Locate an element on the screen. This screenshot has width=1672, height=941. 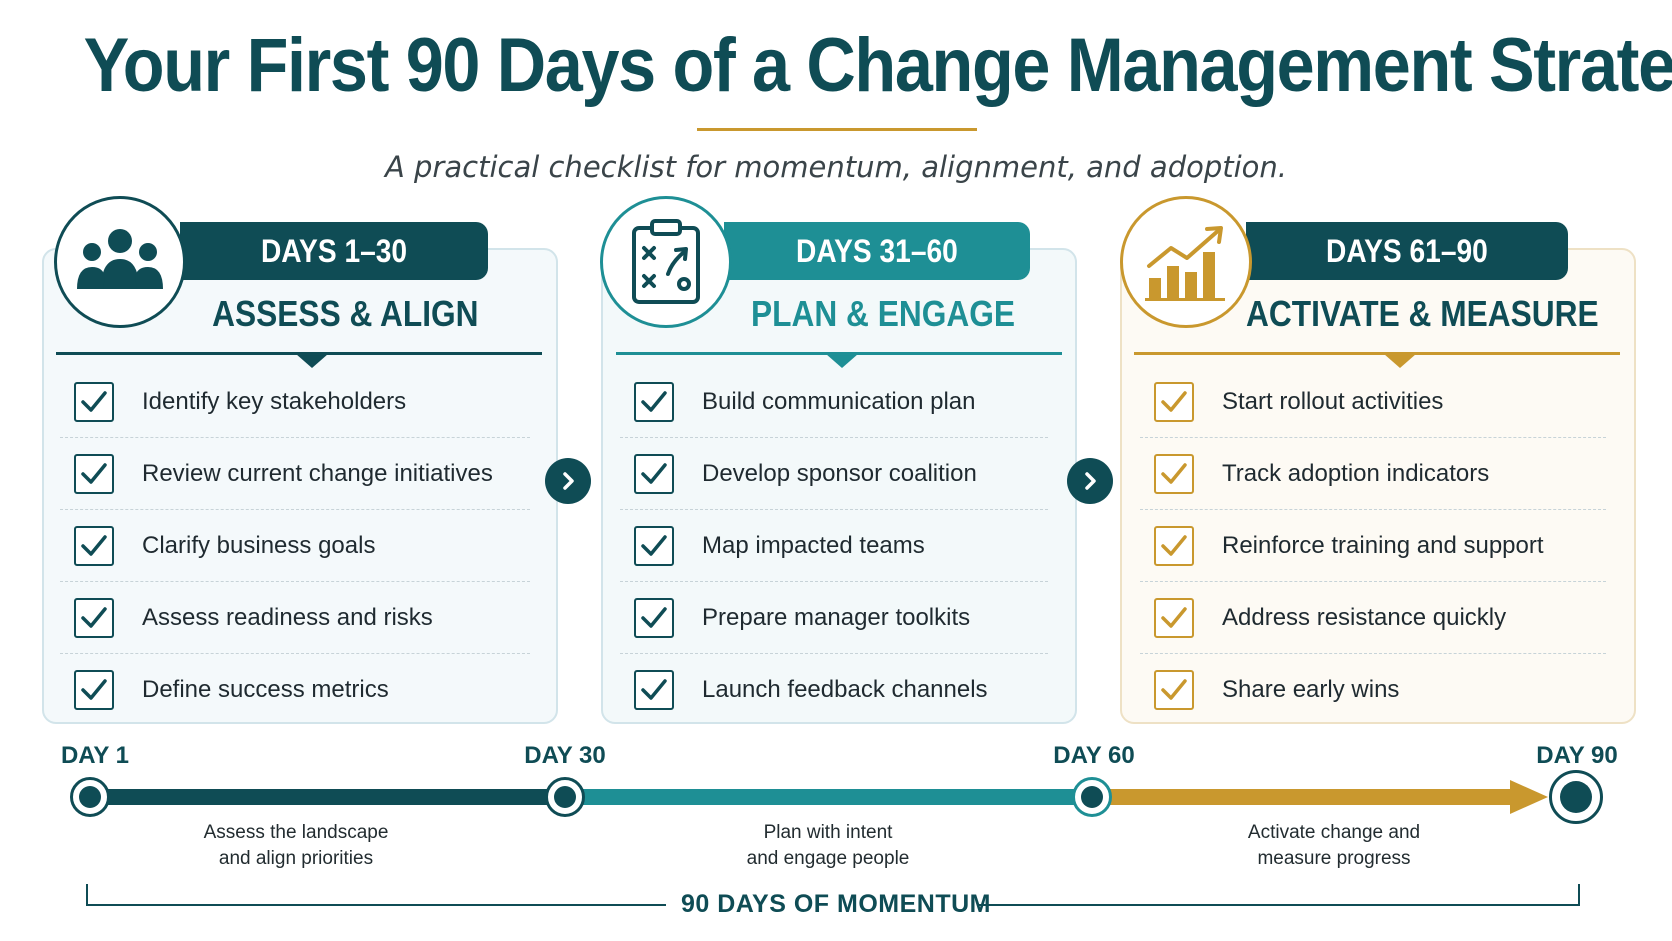
strategy-clipboard-icon is located at coordinates (666, 261).